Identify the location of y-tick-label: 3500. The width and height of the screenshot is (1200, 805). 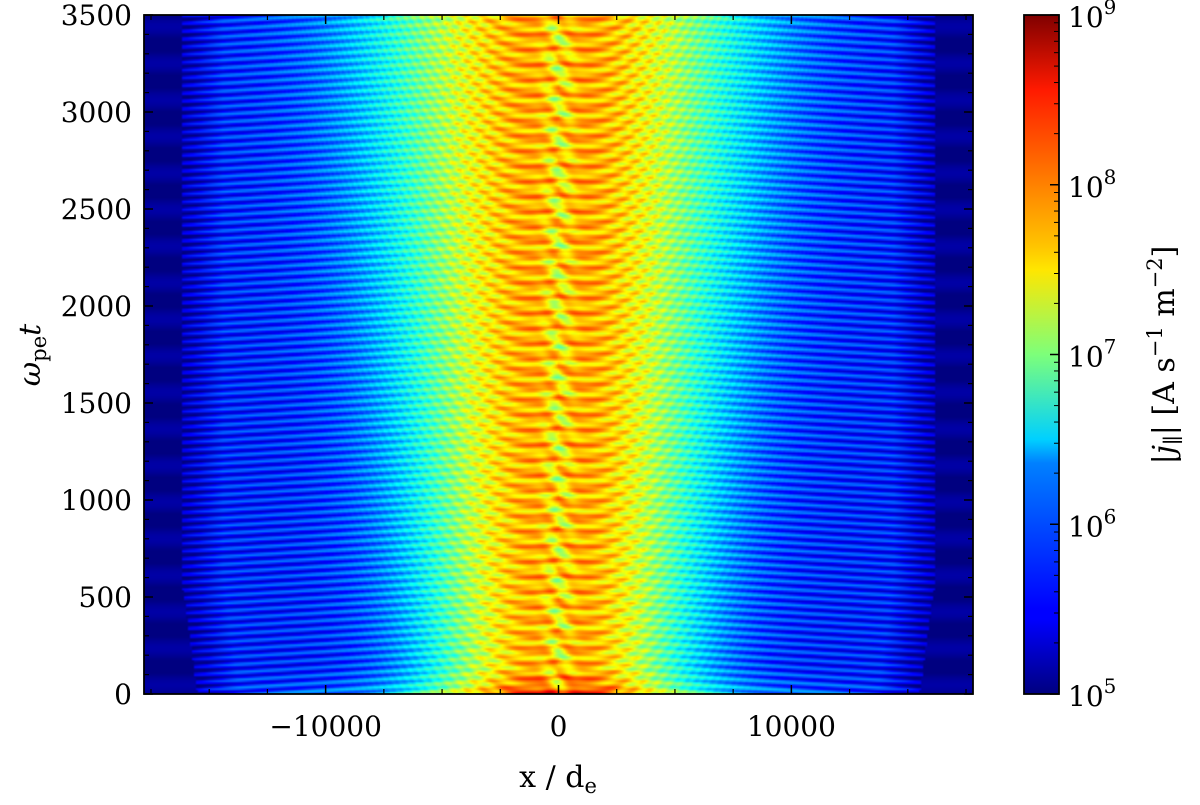
(96, 16).